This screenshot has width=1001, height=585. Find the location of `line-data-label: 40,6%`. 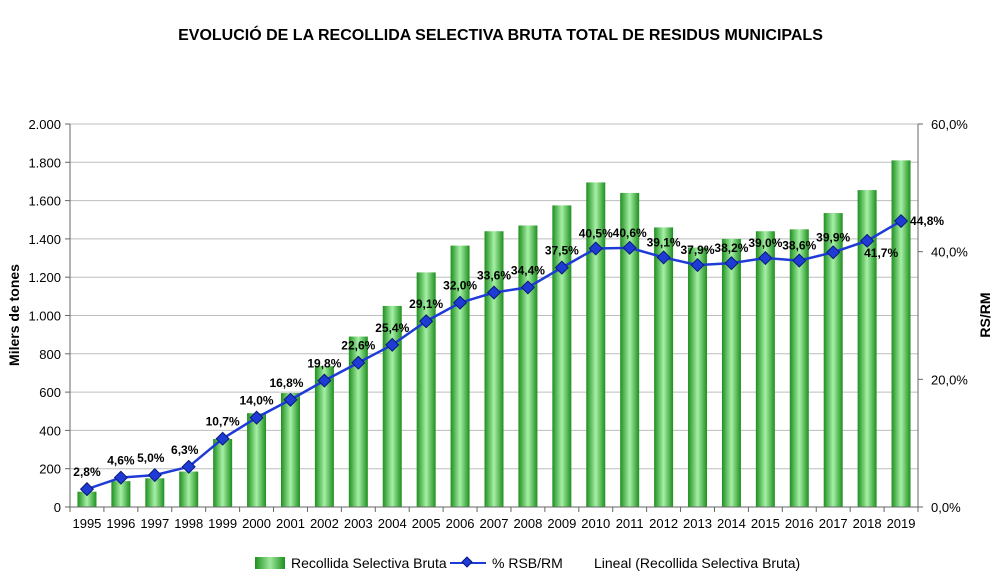

line-data-label: 40,6% is located at coordinates (630, 233).